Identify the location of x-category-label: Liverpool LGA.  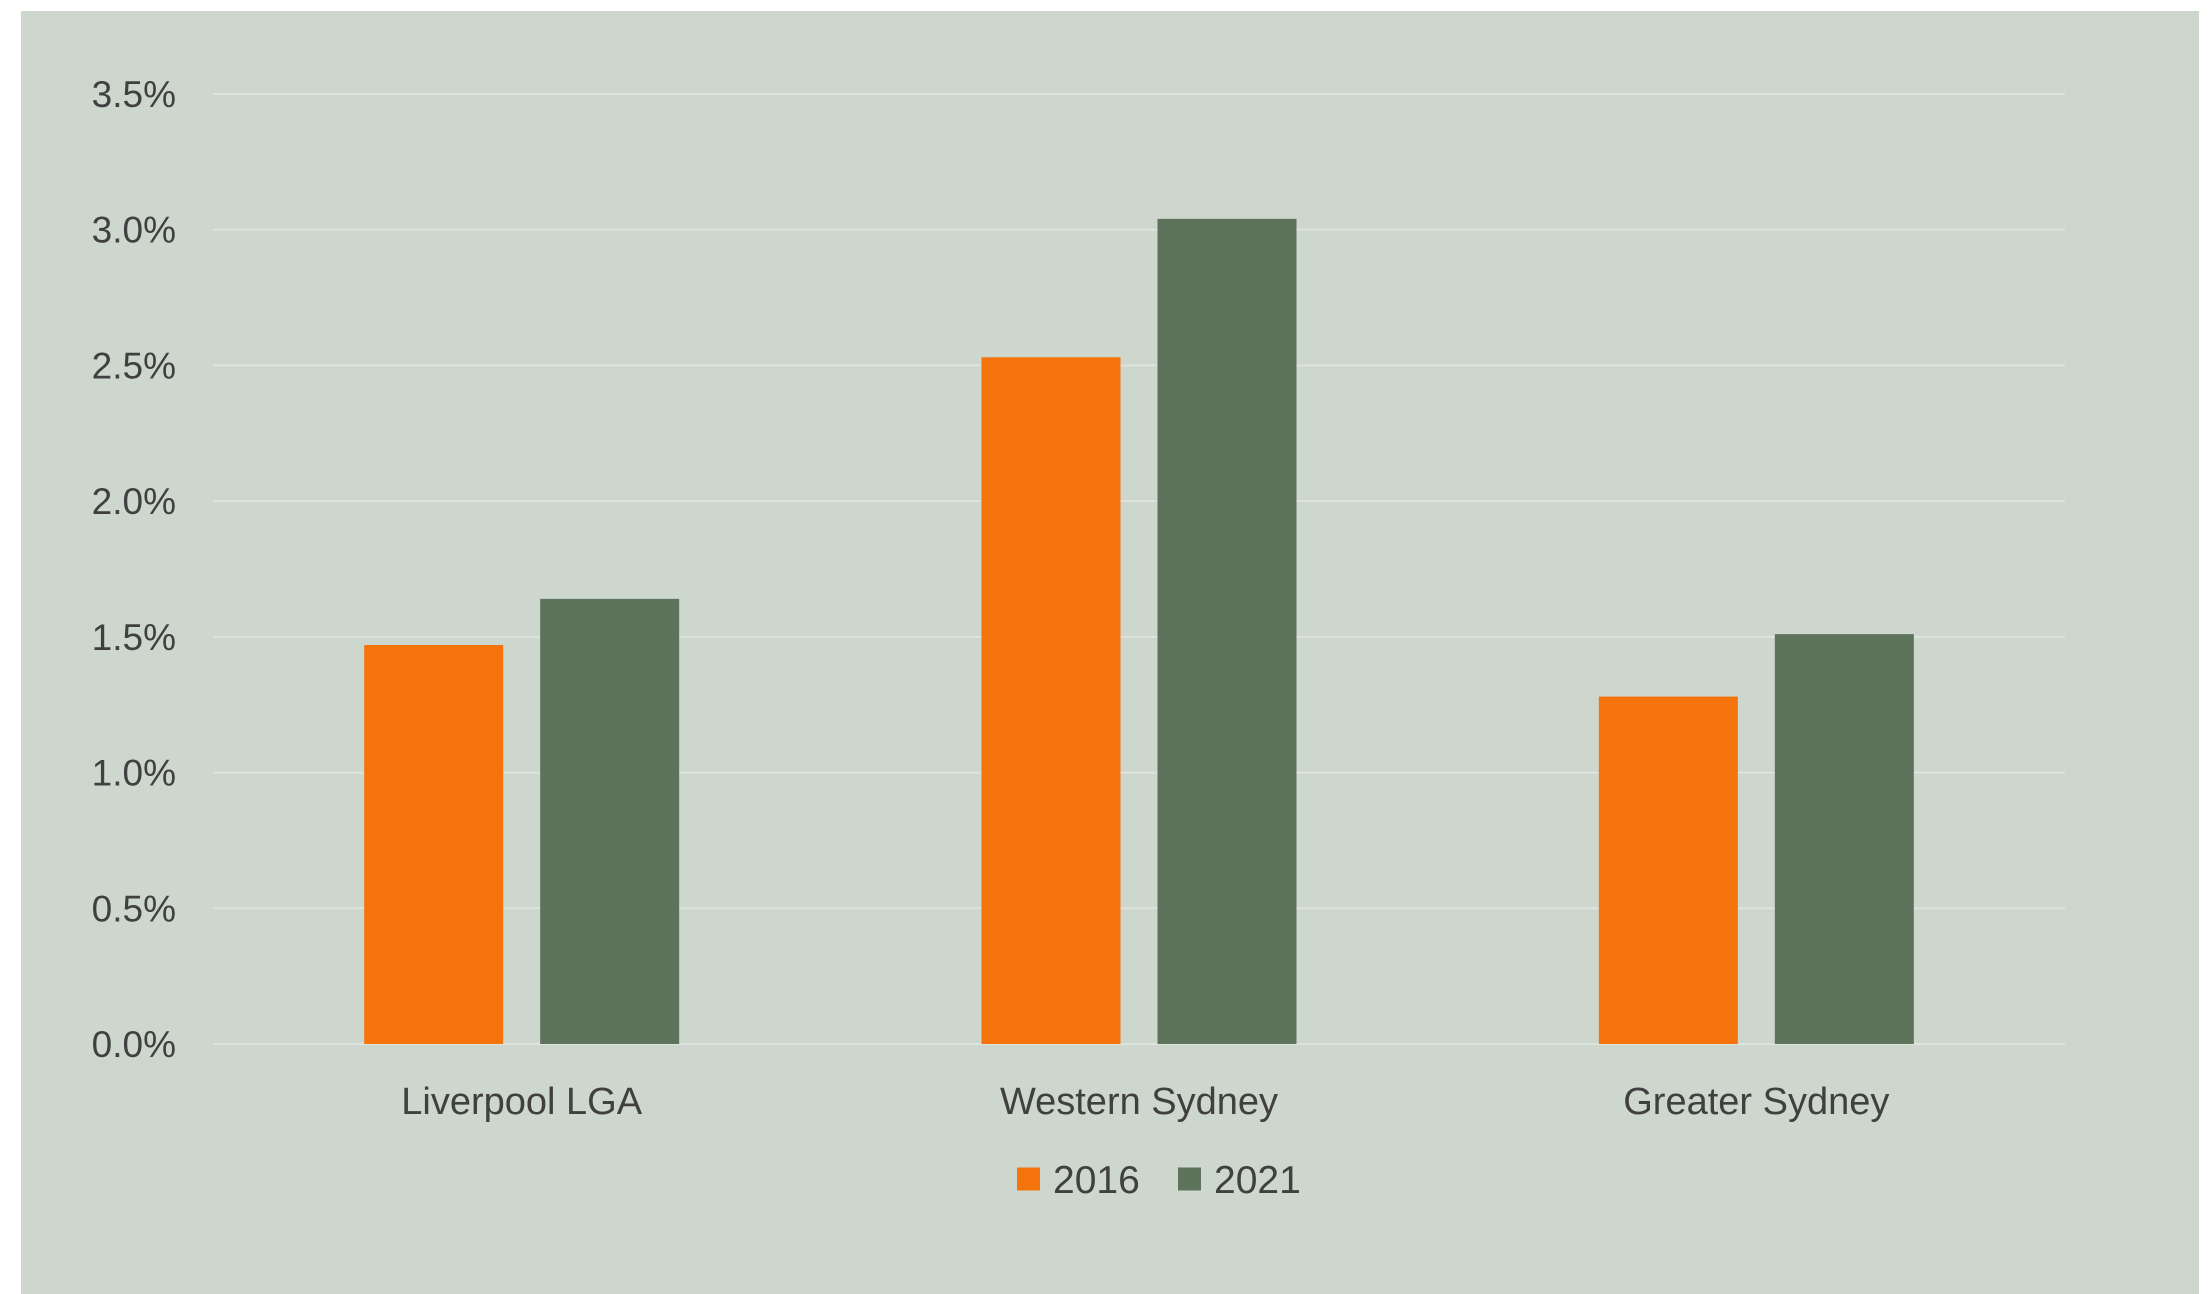
(521, 1102).